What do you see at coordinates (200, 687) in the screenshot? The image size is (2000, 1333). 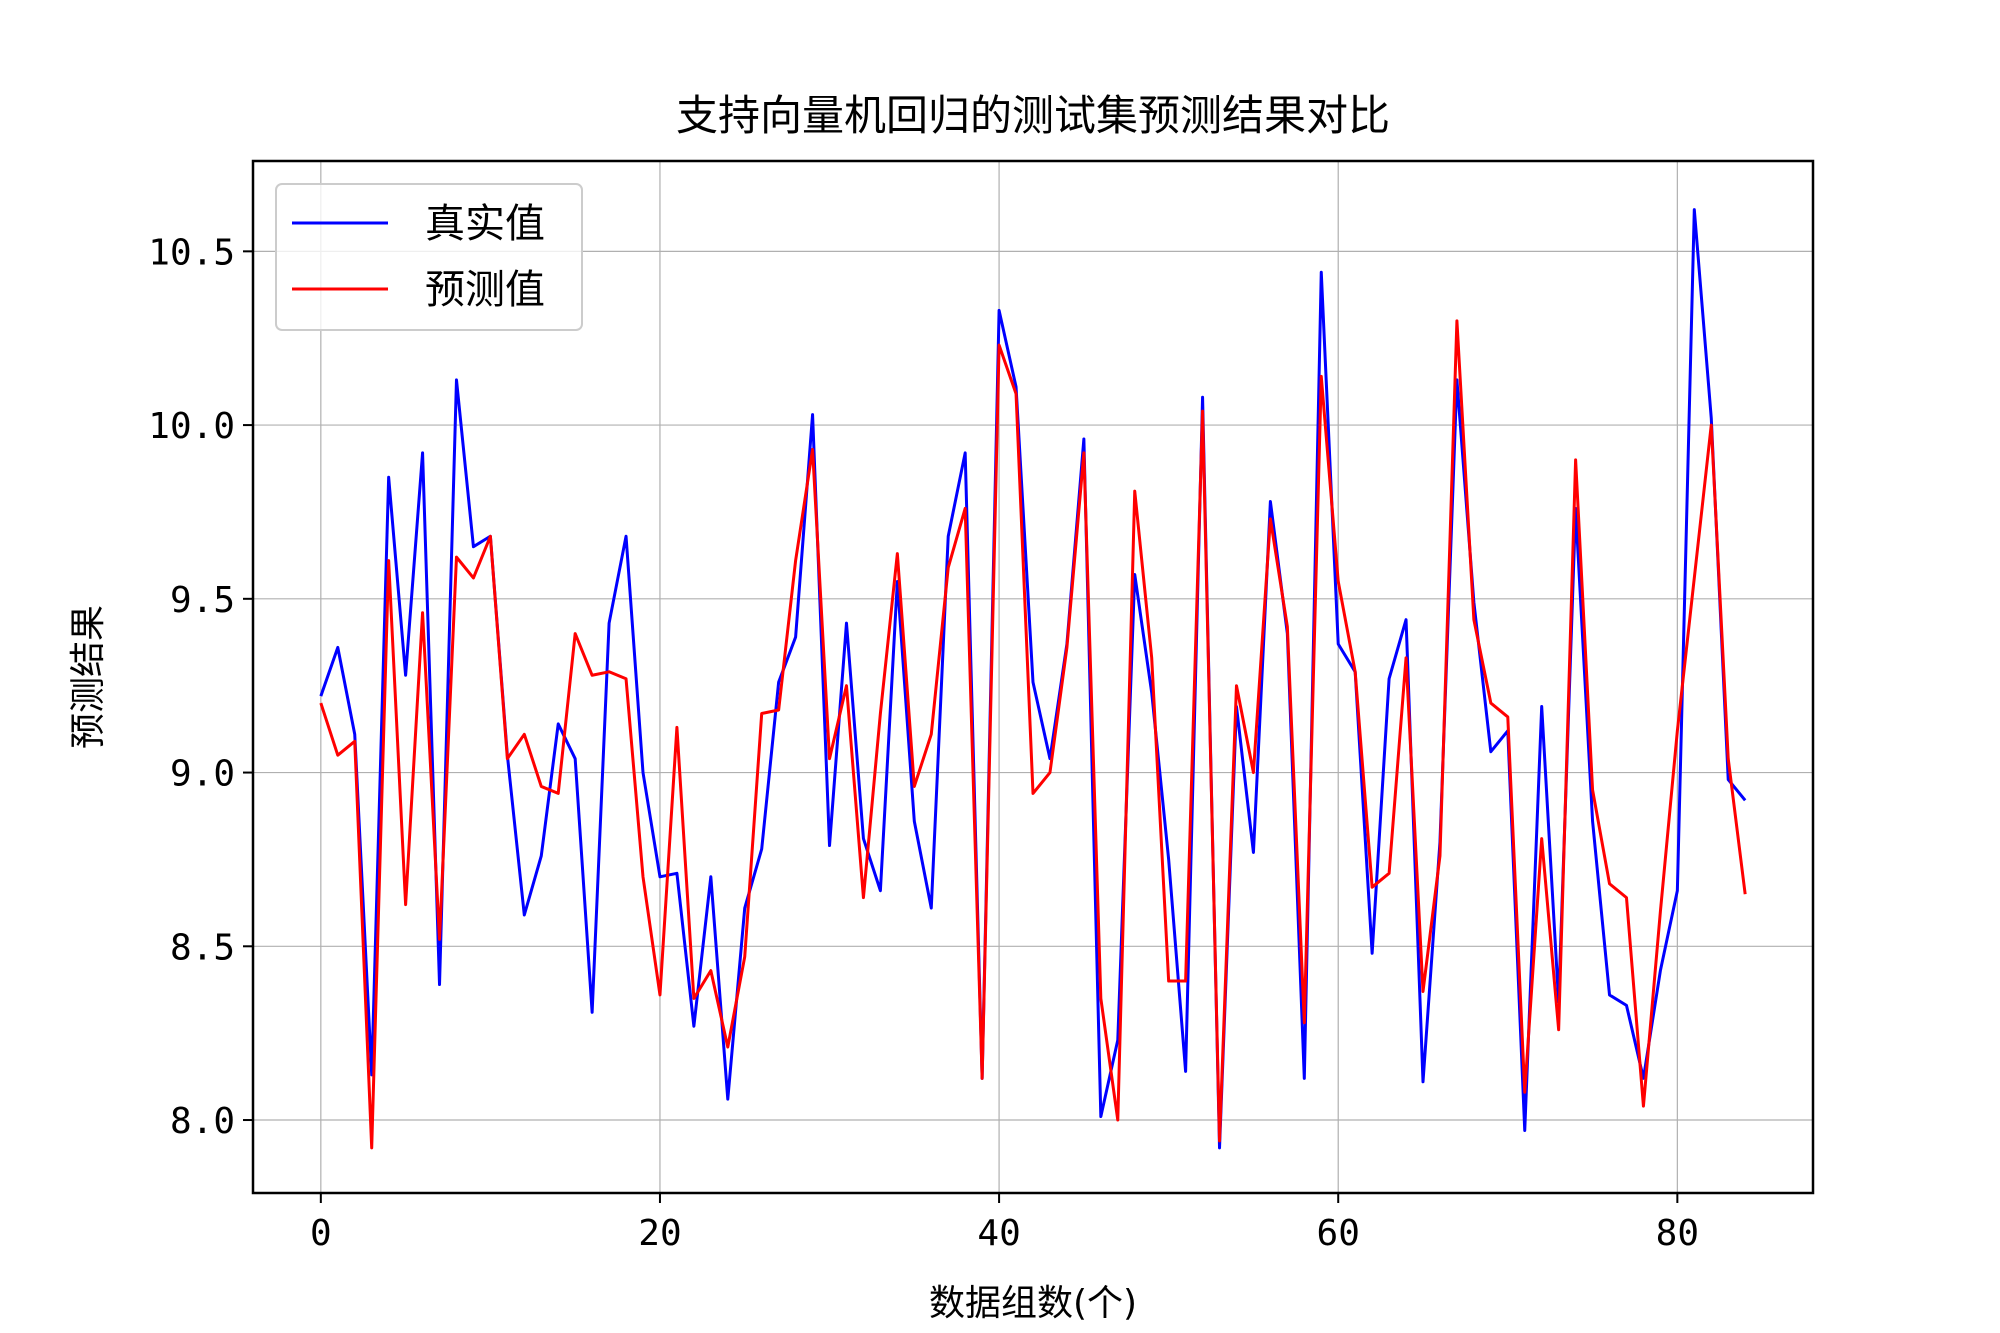 I see `y-axis-ticks: 8.0 8.5 9.0 9.5 10.0 10.5` at bounding box center [200, 687].